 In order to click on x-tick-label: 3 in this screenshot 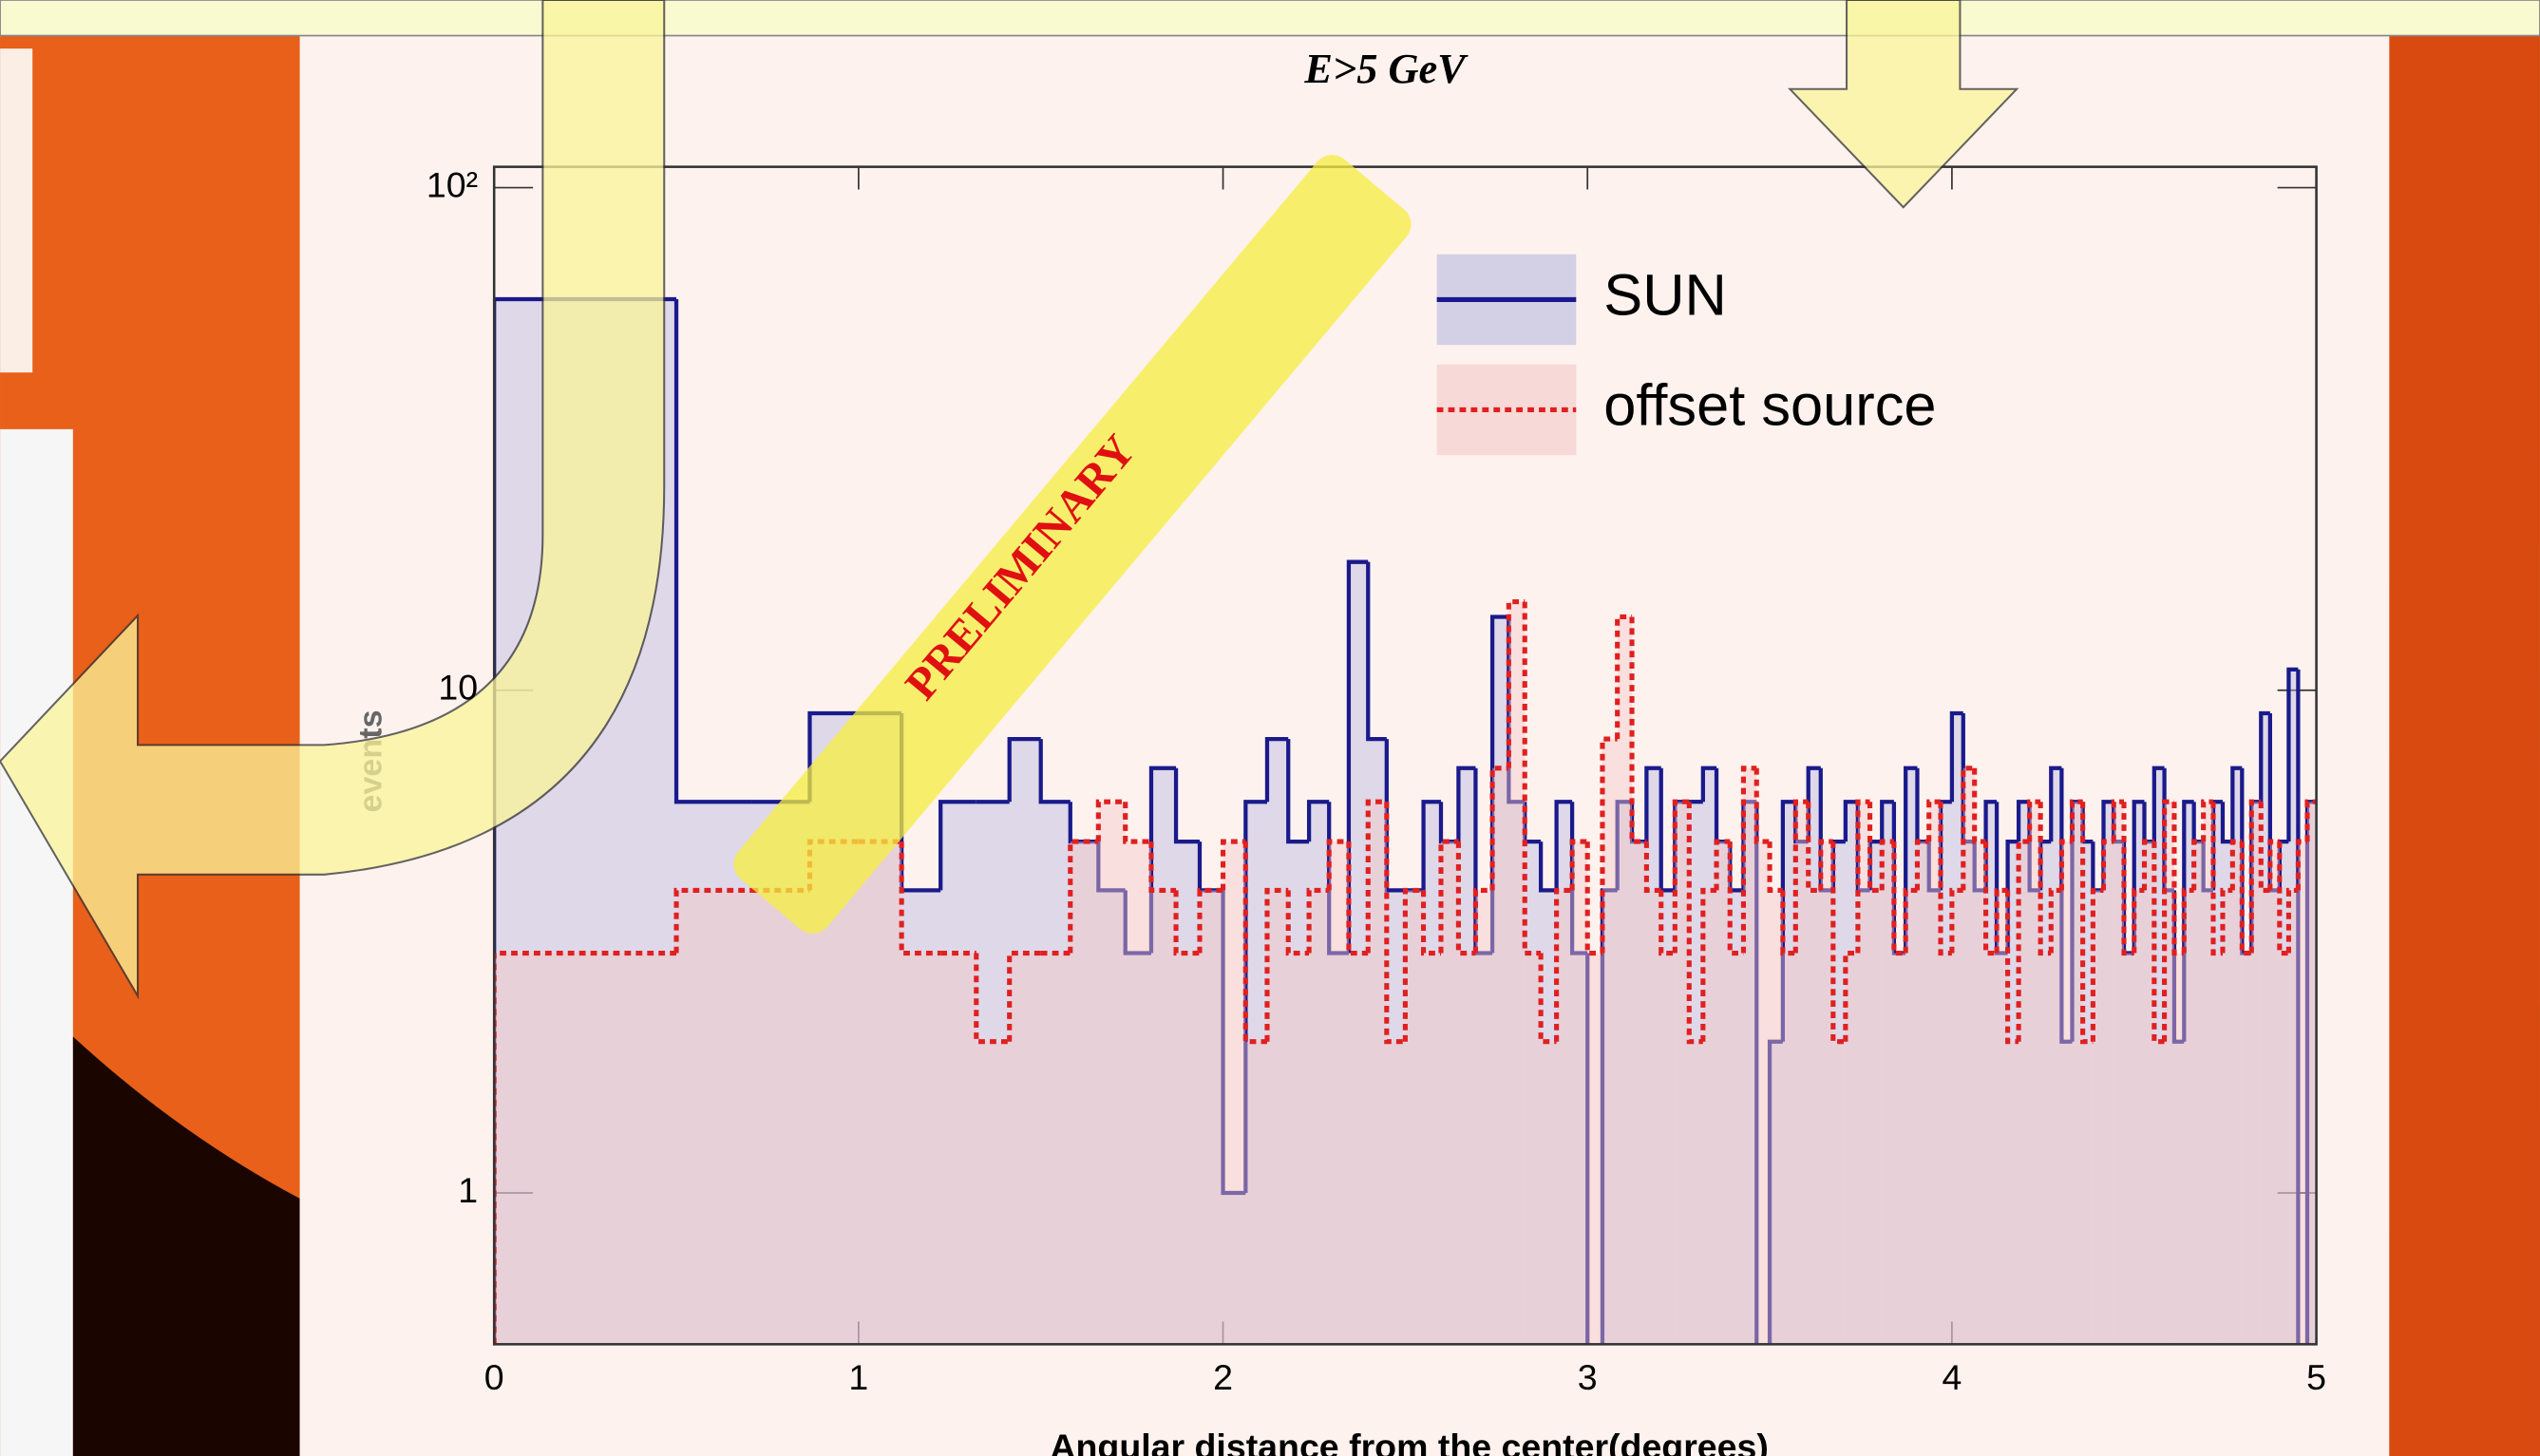, I will do `click(1588, 1377)`.